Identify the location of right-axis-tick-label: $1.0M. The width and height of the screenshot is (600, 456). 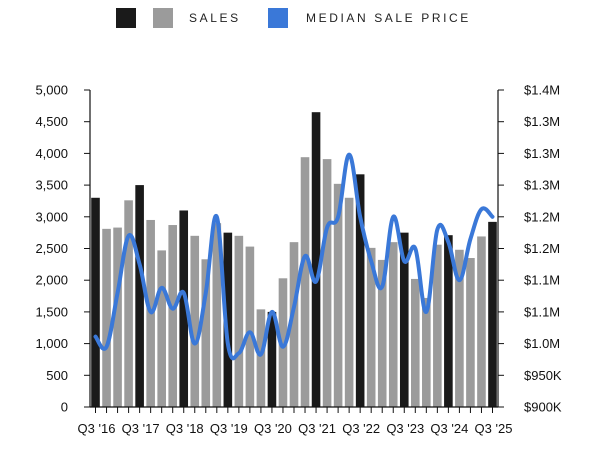
(542, 343).